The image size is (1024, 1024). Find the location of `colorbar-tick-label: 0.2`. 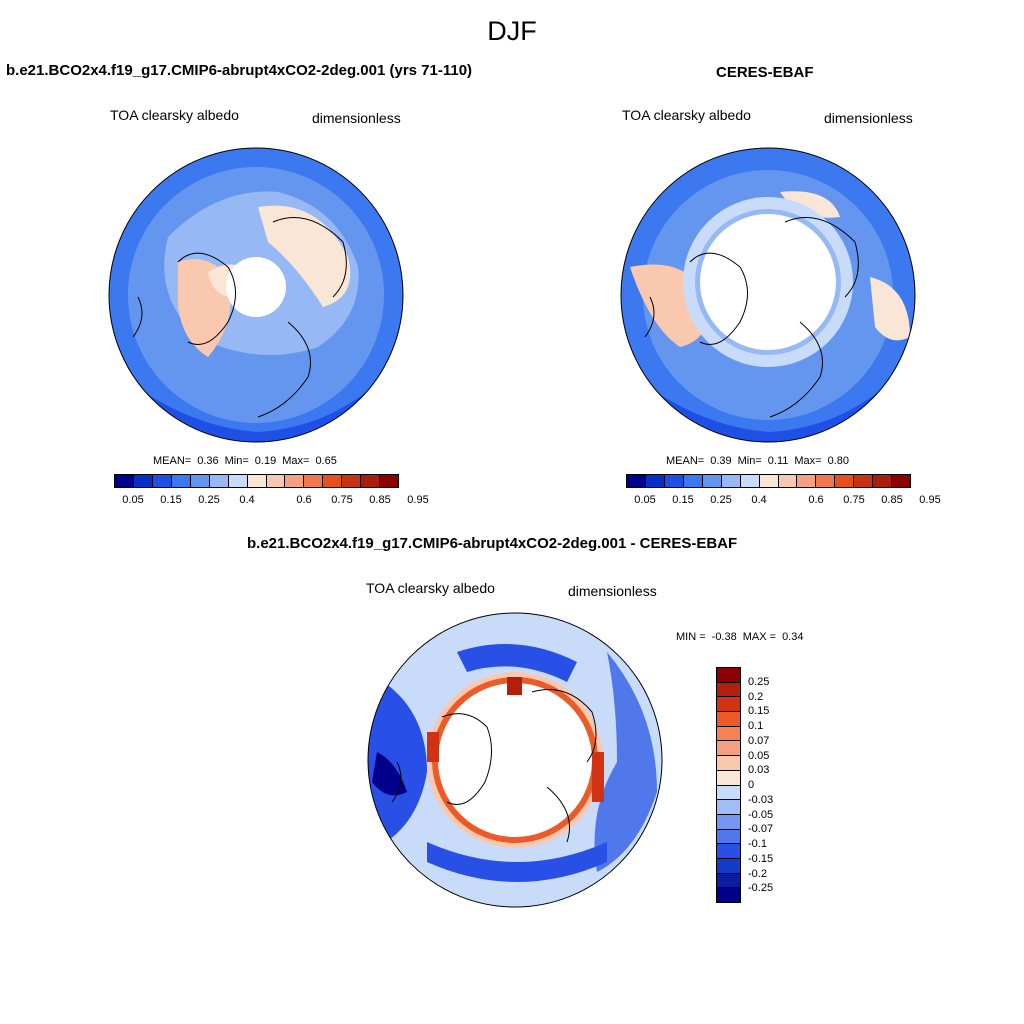

colorbar-tick-label: 0.2 is located at coordinates (756, 696).